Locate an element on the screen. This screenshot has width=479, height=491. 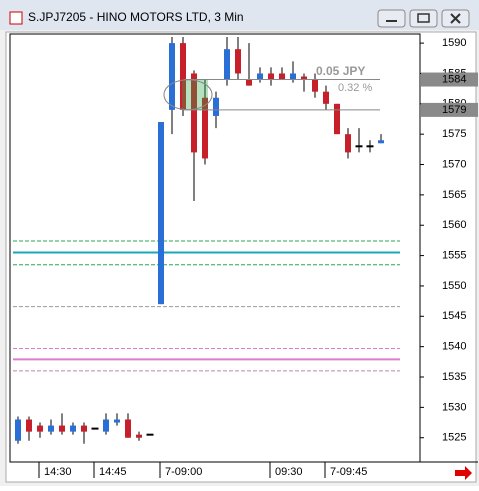
y-tick-label: 1565 is located at coordinates (454, 195).